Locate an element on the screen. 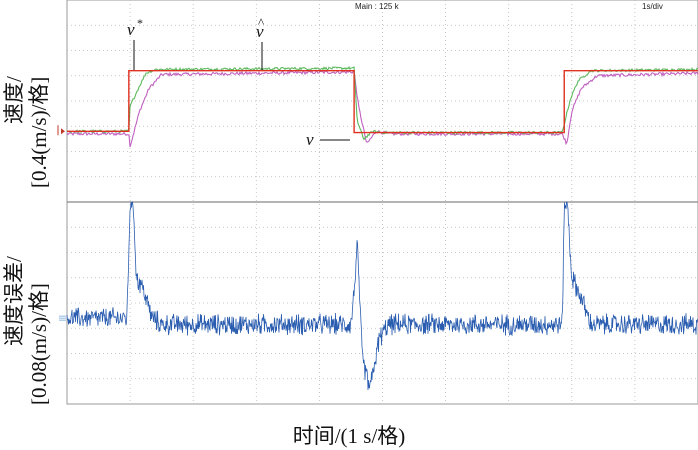 This screenshot has width=698, height=450. channel-marker-error is located at coordinates (62, 318).